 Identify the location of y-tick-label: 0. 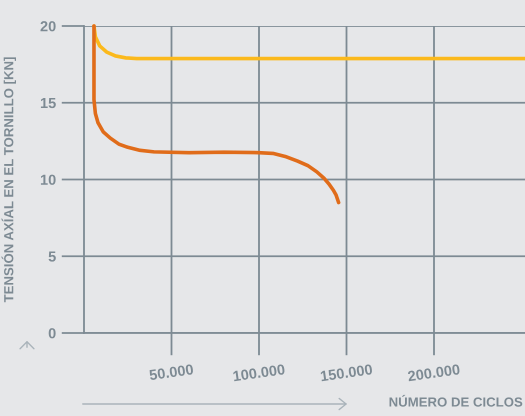
(52, 333).